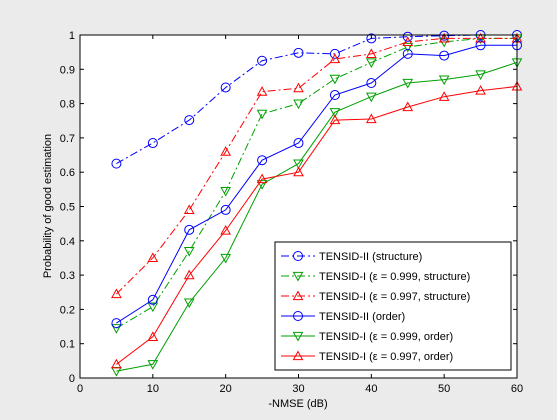 The height and width of the screenshot is (420, 557). What do you see at coordinates (362, 317) in the screenshot?
I see `legend-label: TENSID-II (order)` at bounding box center [362, 317].